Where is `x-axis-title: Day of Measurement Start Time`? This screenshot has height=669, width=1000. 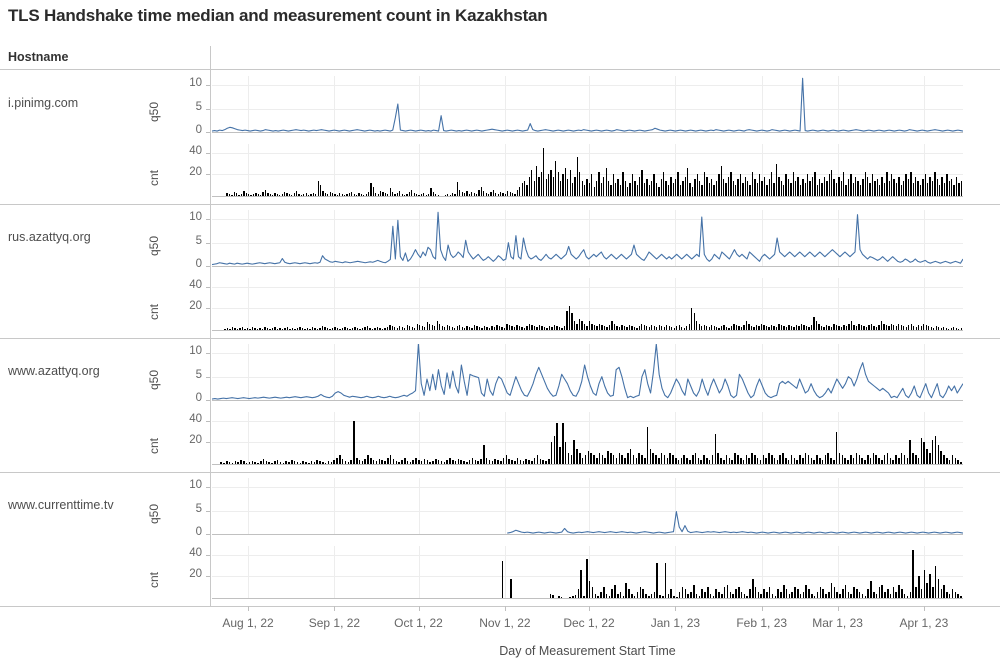 x-axis-title: Day of Measurement Start Time is located at coordinates (587, 651).